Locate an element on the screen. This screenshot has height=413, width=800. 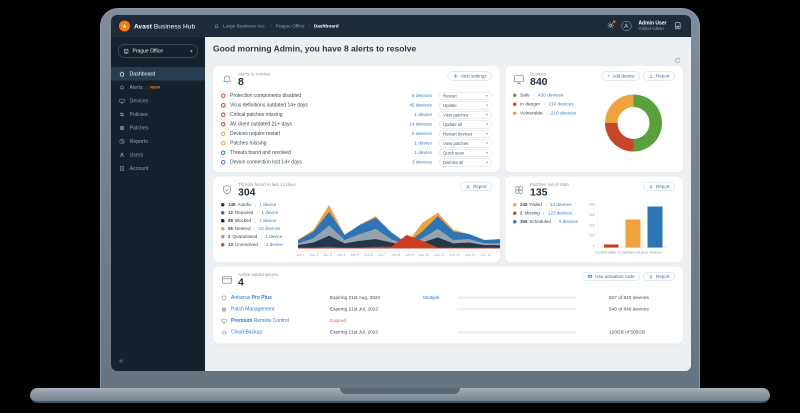
alert-devices-link: 3 devices is located at coordinates (421, 162).